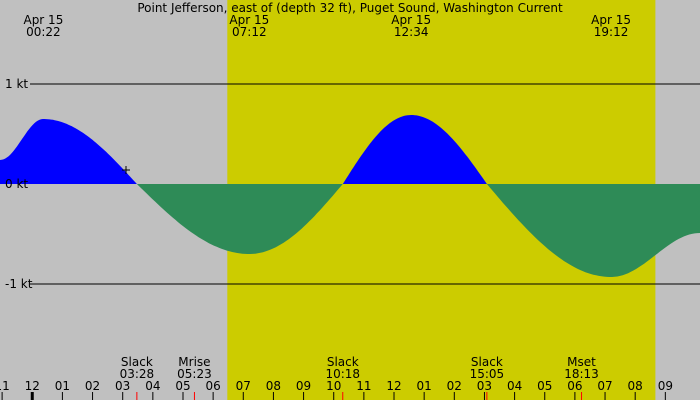  I want to click on event-time-label: 05:23, so click(194, 374).